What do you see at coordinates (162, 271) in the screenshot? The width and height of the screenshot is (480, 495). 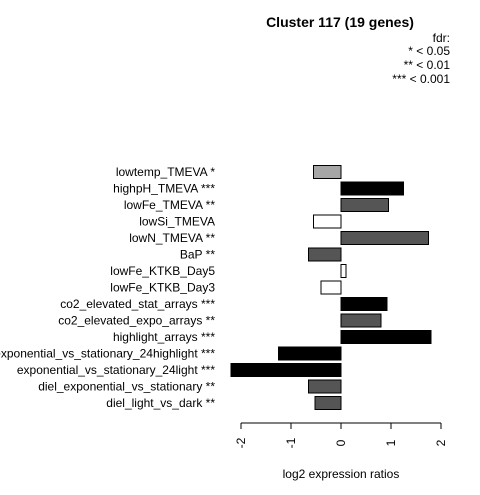 I see `category-label-7: lowFe_KTKB_Day5` at bounding box center [162, 271].